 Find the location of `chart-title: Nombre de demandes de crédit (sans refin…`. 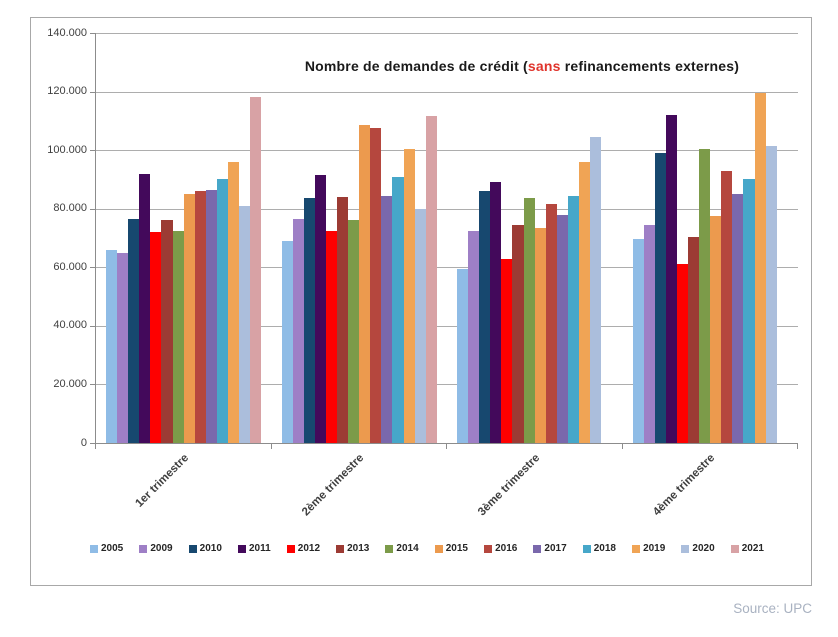

chart-title: Nombre de demandes de crédit (sans refin… is located at coordinates (504, 66).